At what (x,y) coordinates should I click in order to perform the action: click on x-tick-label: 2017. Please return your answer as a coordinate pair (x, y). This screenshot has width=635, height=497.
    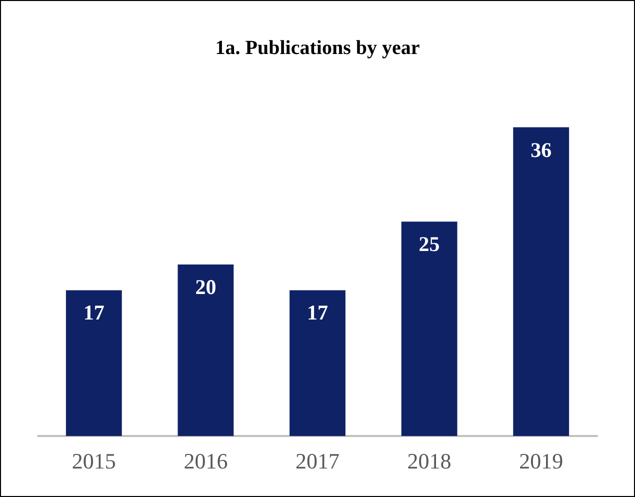
    Looking at the image, I should click on (318, 461).